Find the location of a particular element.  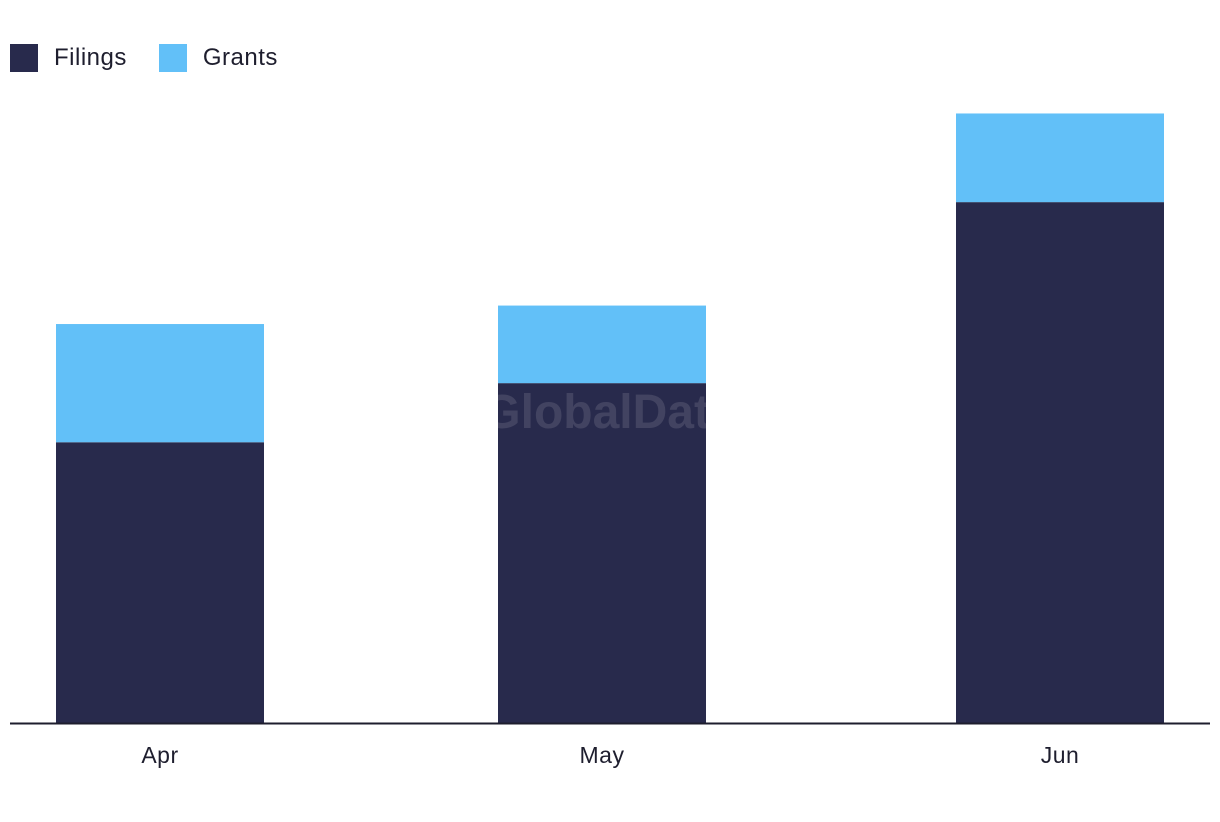

bar-grants-jun is located at coordinates (1060, 158).